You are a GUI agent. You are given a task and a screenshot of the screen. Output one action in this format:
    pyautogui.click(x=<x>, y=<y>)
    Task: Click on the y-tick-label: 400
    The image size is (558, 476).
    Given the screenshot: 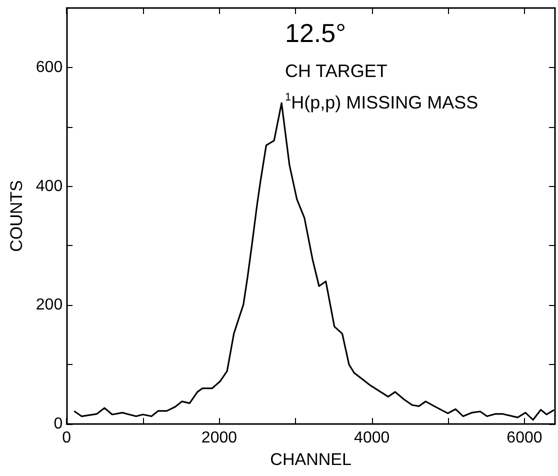 What is the action you would take?
    pyautogui.click(x=49, y=186)
    